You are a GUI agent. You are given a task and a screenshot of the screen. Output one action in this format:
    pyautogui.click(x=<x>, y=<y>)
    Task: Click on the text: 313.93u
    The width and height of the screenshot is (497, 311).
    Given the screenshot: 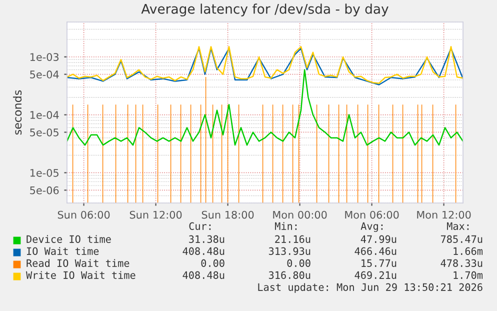 What is the action you would take?
    pyautogui.click(x=289, y=251)
    